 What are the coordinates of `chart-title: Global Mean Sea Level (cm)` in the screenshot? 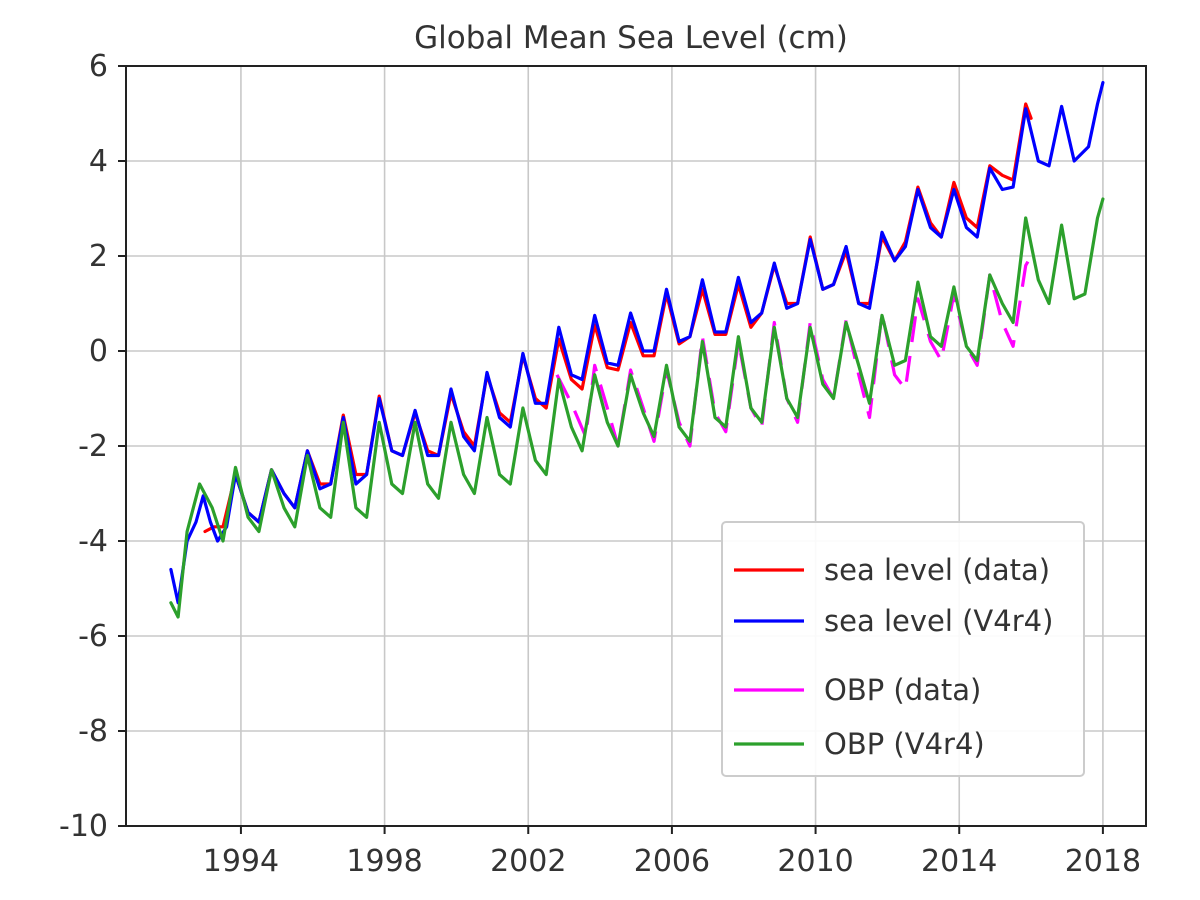 It's located at (631, 38).